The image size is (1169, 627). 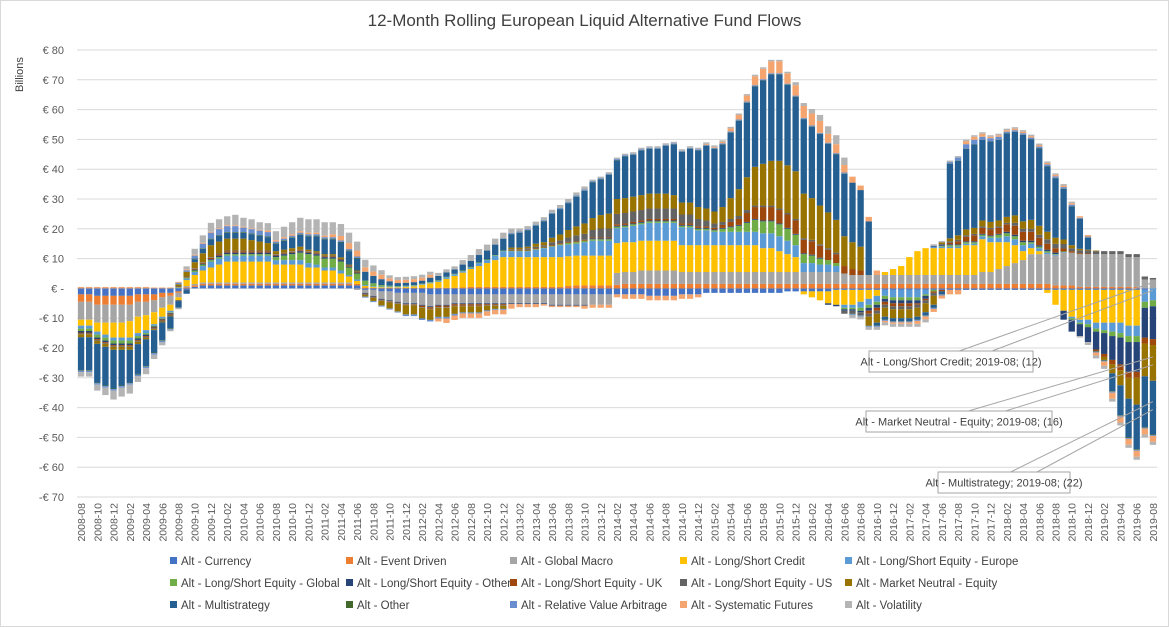 What do you see at coordinates (51, 468) in the screenshot?
I see `y-tick-label: -€ 60` at bounding box center [51, 468].